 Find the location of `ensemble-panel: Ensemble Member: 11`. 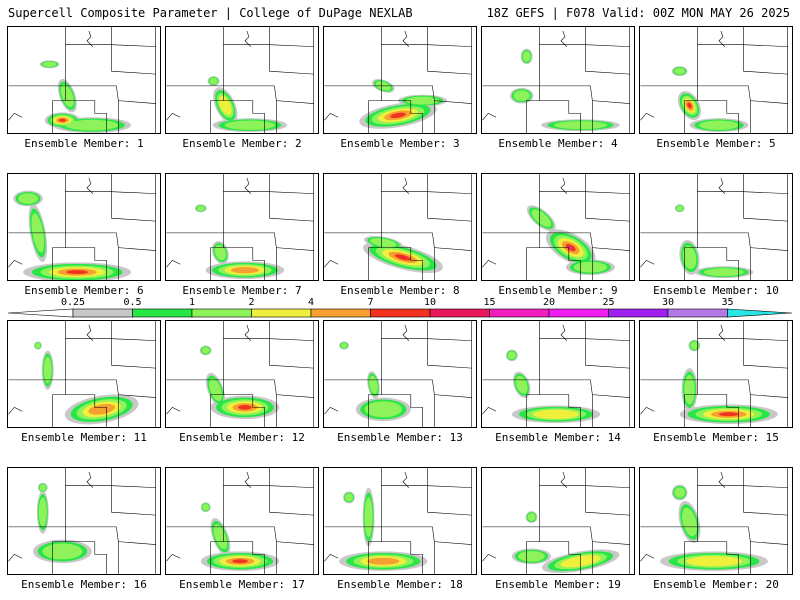

ensemble-panel: Ensemble Member: 11 is located at coordinates (84, 382).